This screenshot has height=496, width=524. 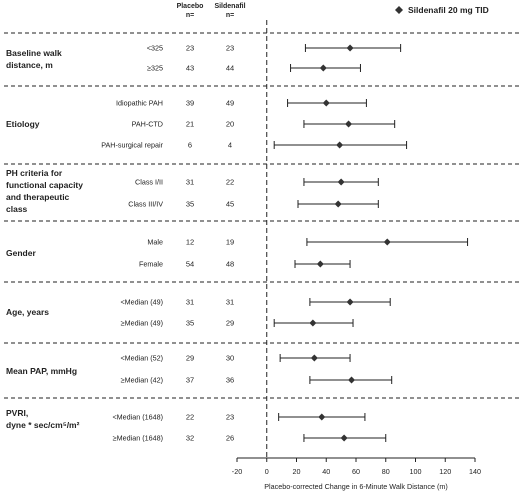 I want to click on group-label: Baseline walk, so click(x=34, y=53).